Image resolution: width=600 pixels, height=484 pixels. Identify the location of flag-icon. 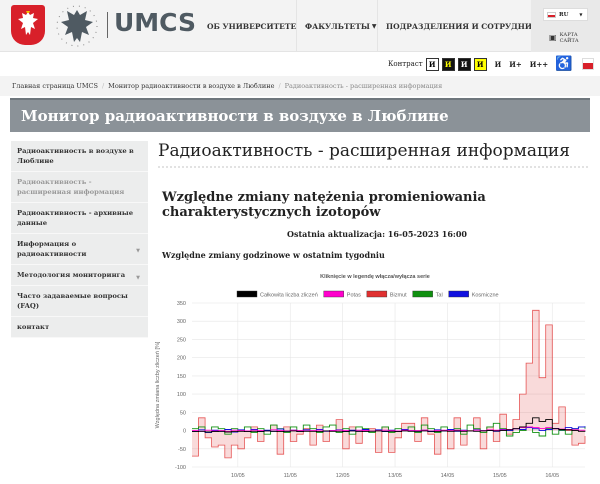
(551, 14).